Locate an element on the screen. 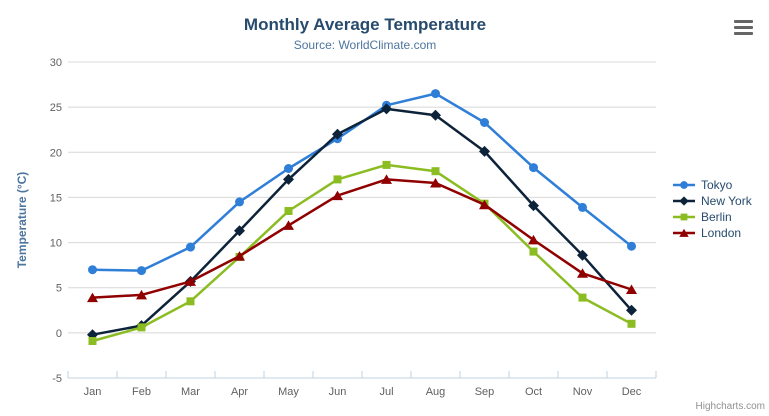 The height and width of the screenshot is (416, 769). legend-label: London is located at coordinates (721, 233).